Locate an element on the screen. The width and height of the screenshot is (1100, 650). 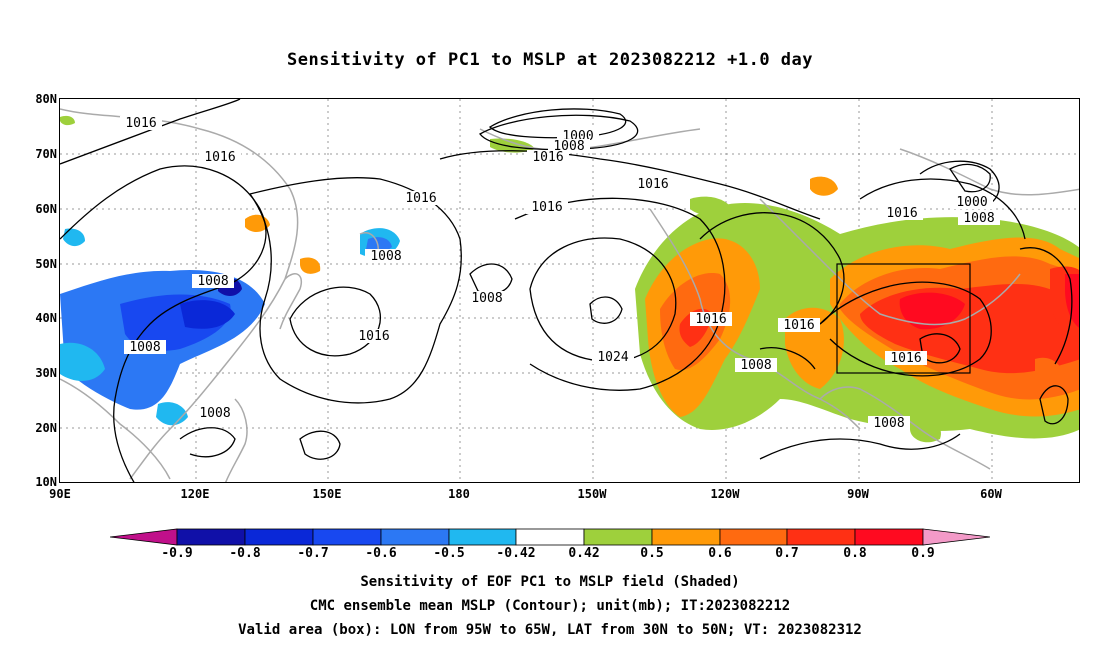
colorbar-label: -0.8 is located at coordinates (245, 553).